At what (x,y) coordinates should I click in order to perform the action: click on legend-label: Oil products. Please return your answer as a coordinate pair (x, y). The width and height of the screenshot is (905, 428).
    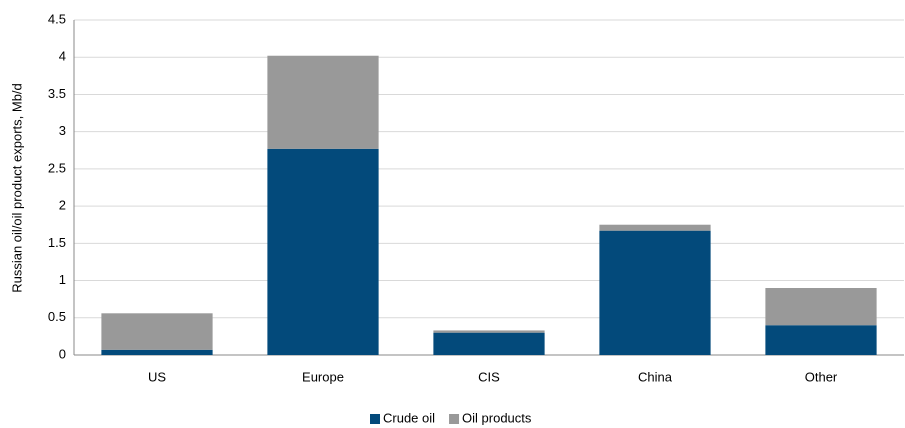
    Looking at the image, I should click on (497, 417).